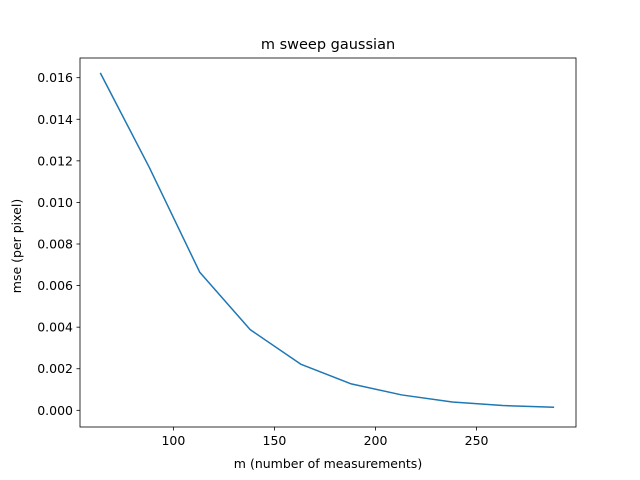  I want to click on y-axis-label: mse (per pixel), so click(16, 246).